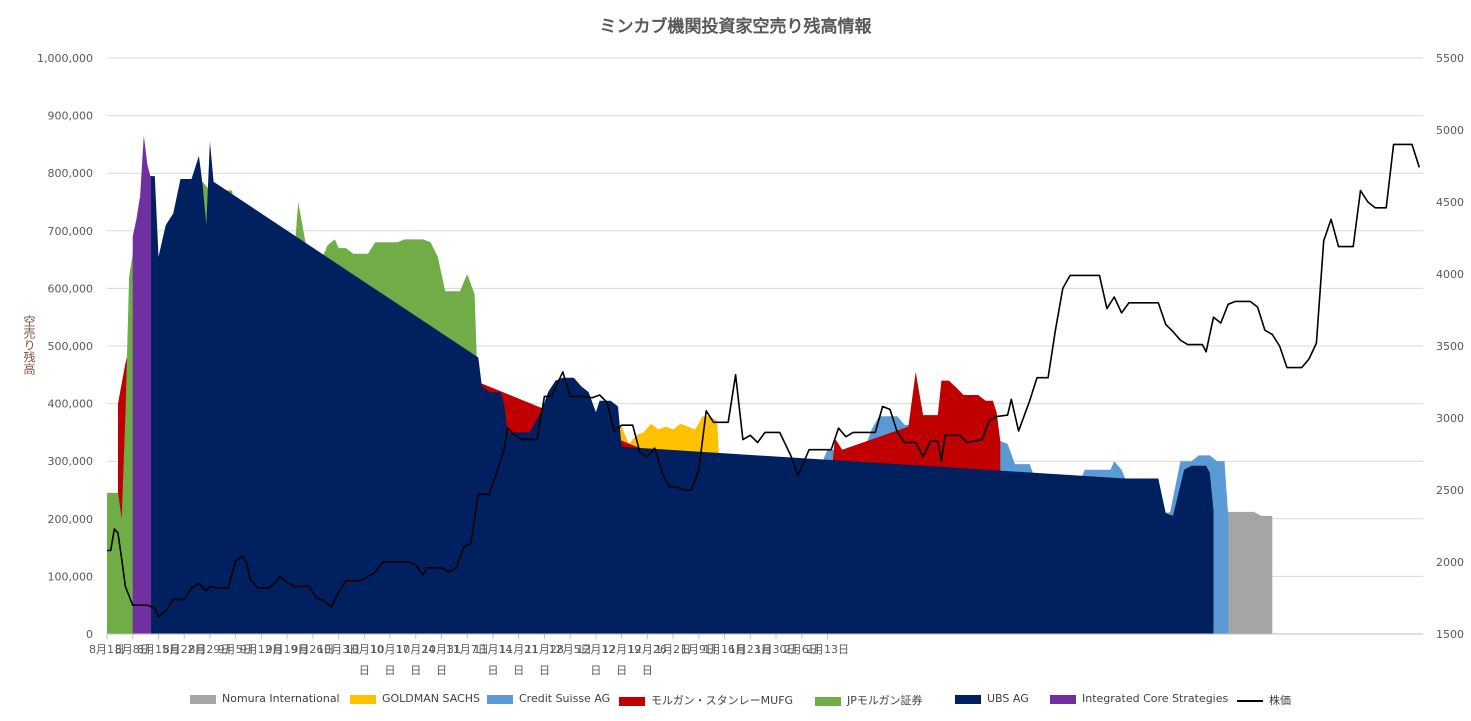 The width and height of the screenshot is (1471, 721). I want to click on x-tick-label: 1月16日, so click(724, 649).